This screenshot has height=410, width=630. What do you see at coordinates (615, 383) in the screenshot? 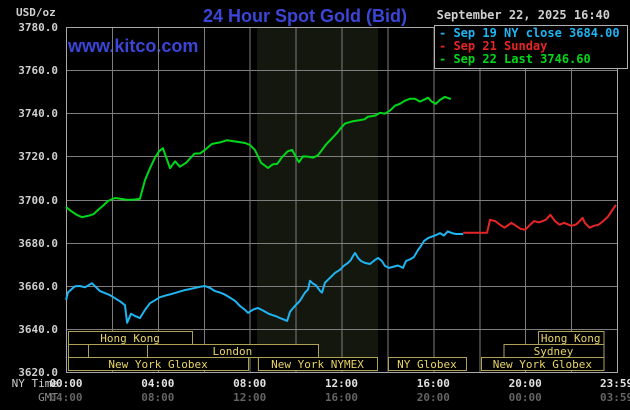
I see `x-tick-ny: 23:59` at bounding box center [615, 383].